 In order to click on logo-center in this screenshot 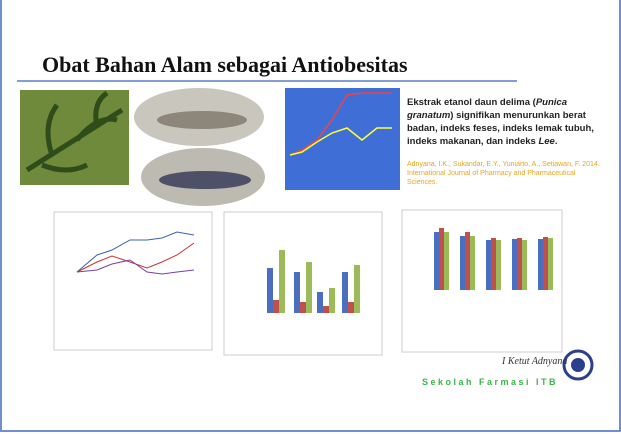, I will do `click(578, 365)`.